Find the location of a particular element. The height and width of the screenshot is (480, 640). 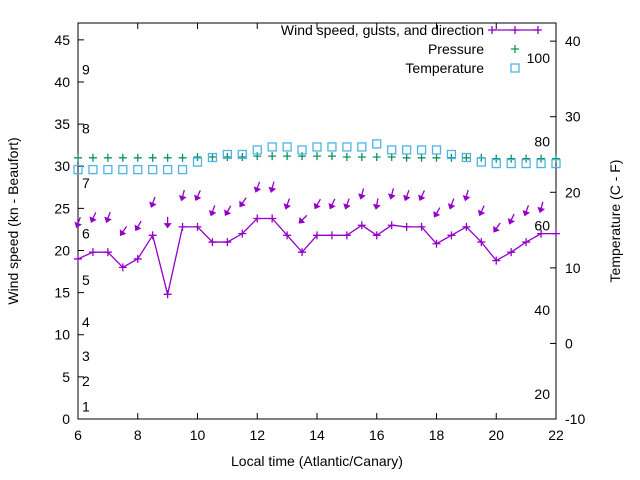

x-tick-label: 12 is located at coordinates (257, 435).